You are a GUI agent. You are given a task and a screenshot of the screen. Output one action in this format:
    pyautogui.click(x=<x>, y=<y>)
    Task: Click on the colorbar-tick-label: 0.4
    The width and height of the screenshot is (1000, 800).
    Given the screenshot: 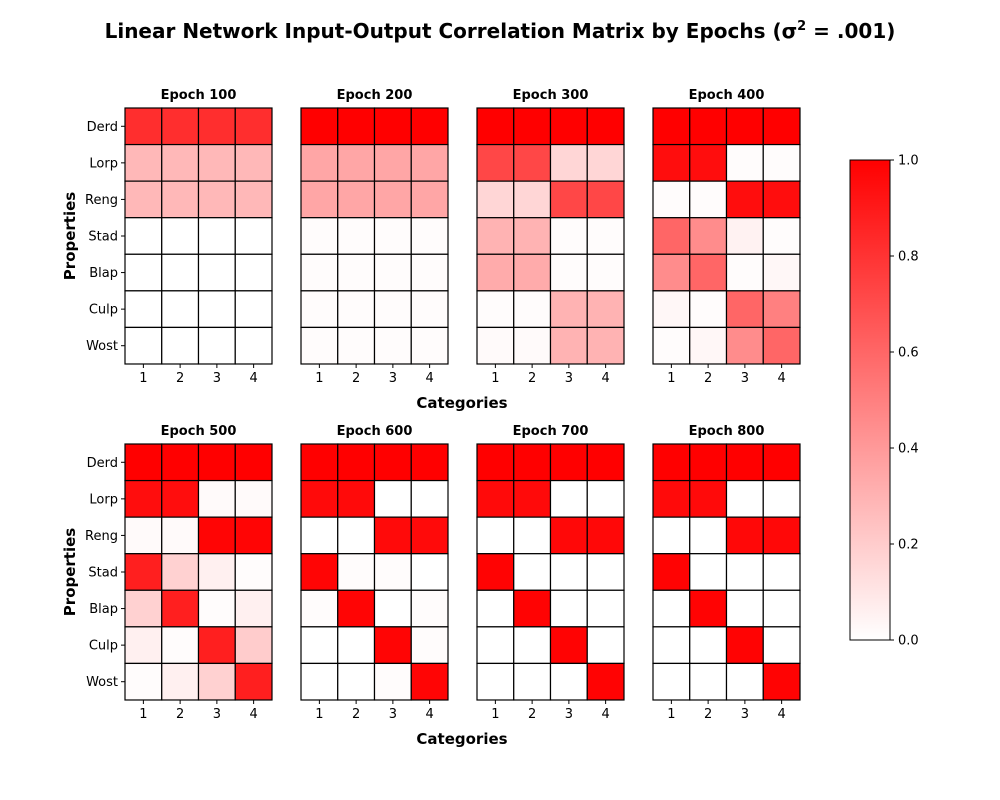 What is the action you would take?
    pyautogui.click(x=908, y=449)
    